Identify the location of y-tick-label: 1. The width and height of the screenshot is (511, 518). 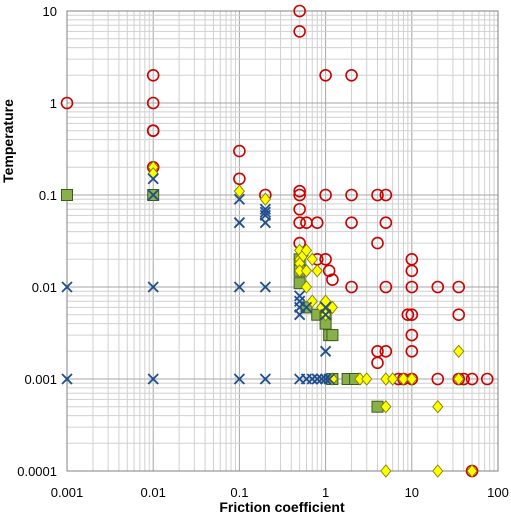
(53, 103).